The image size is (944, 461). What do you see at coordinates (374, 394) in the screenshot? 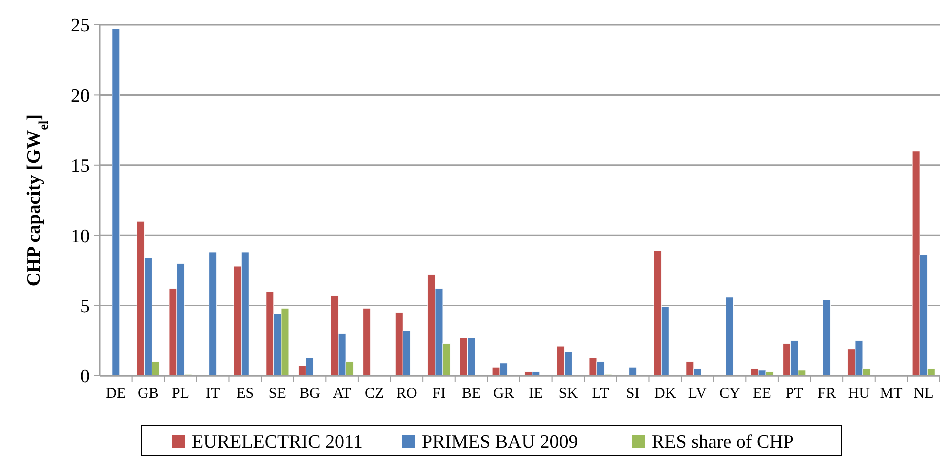
I see `x-tick-label: CZ` at bounding box center [374, 394].